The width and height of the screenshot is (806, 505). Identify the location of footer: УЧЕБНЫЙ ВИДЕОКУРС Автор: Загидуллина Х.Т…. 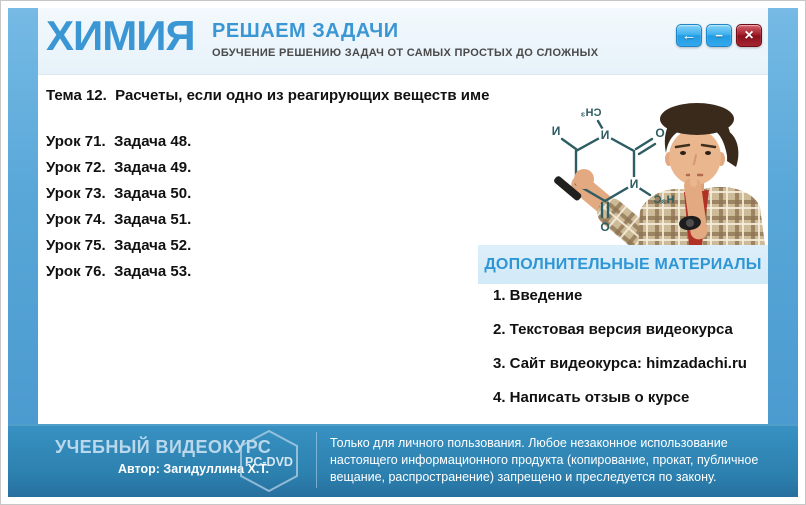
(403, 460).